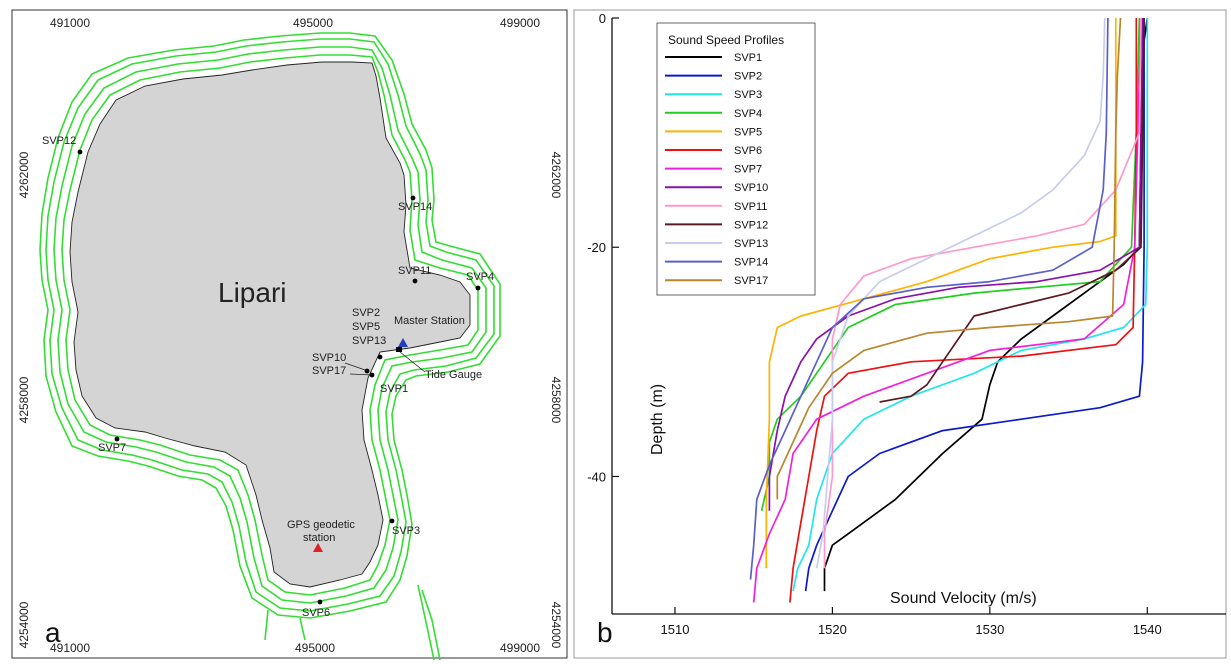 This screenshot has height=664, width=1231. I want to click on legend-label-svp13: SVP13, so click(751, 244).